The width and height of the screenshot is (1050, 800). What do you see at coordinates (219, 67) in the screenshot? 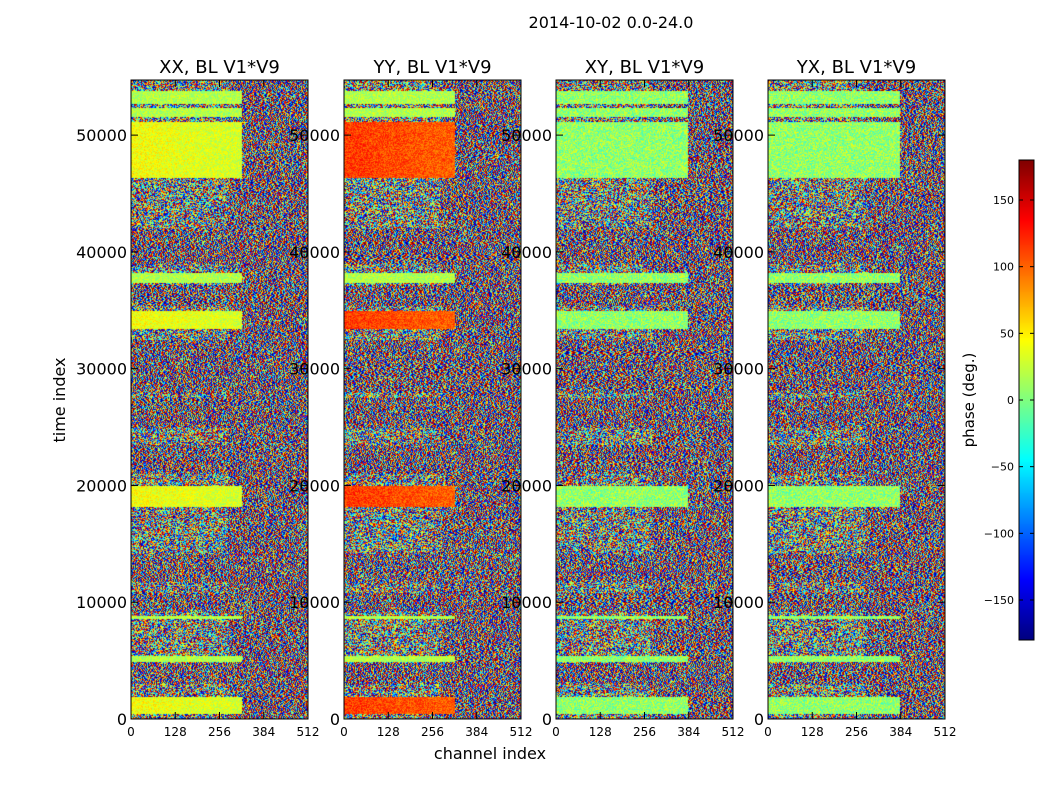
I see `panel-title: XX, BL V1*V9` at bounding box center [219, 67].